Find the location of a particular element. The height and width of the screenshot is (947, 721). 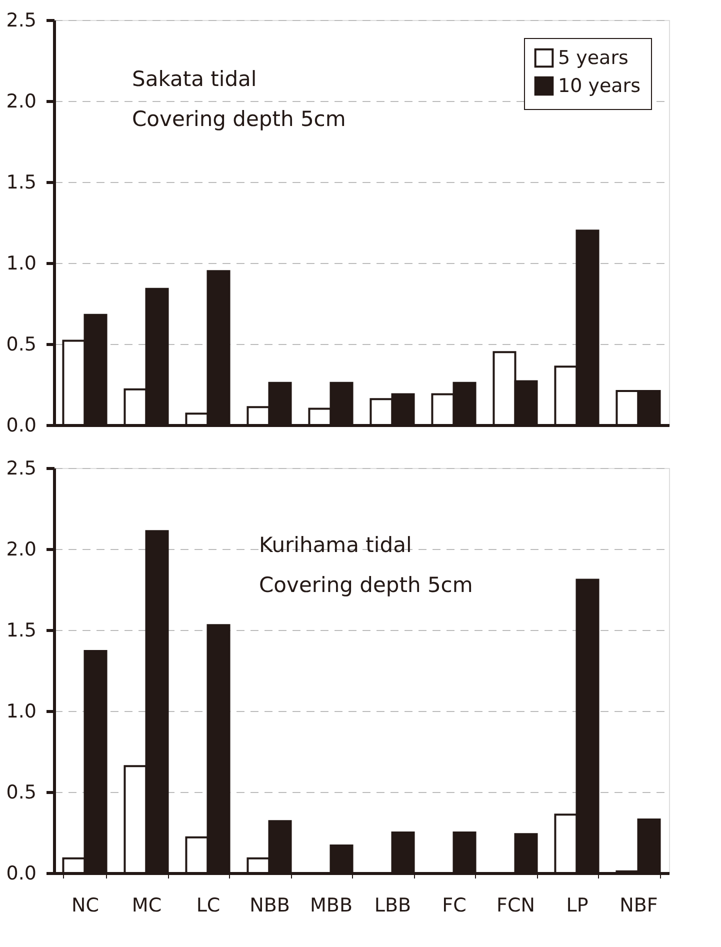

x-tick-label: FCN is located at coordinates (515, 905).